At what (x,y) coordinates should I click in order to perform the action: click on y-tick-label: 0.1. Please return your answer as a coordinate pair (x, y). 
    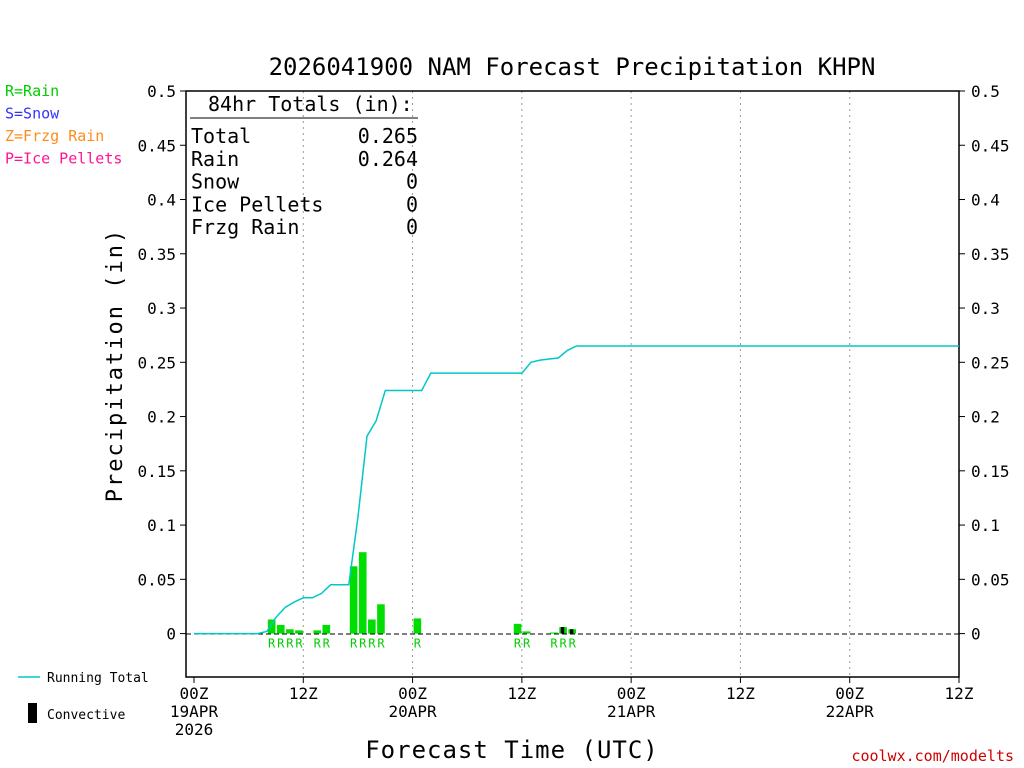
    Looking at the image, I should click on (161, 525).